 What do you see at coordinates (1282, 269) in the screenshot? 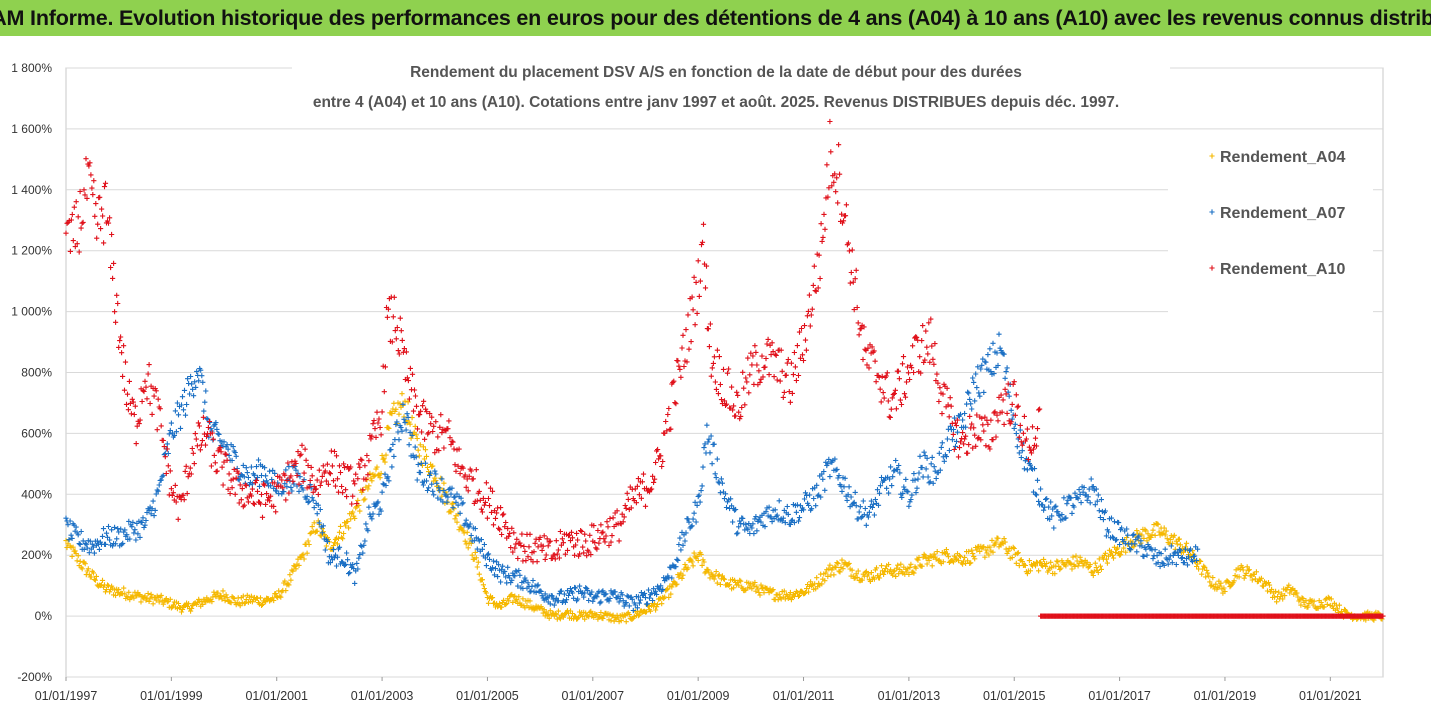
I see `legend-label: Rendement_A10` at bounding box center [1282, 269].